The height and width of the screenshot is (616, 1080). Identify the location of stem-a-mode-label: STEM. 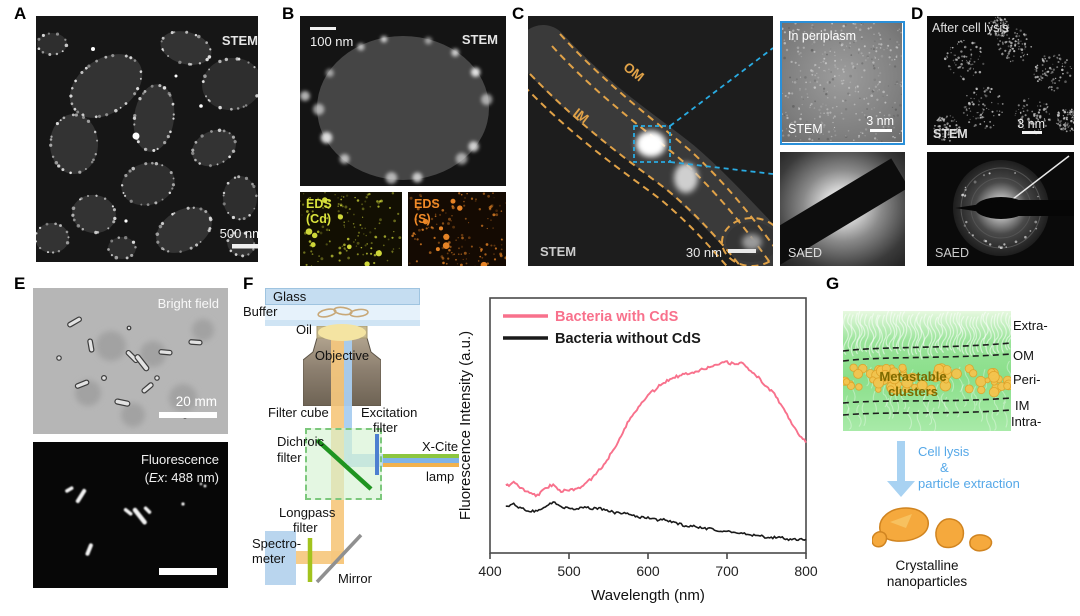
(240, 40).